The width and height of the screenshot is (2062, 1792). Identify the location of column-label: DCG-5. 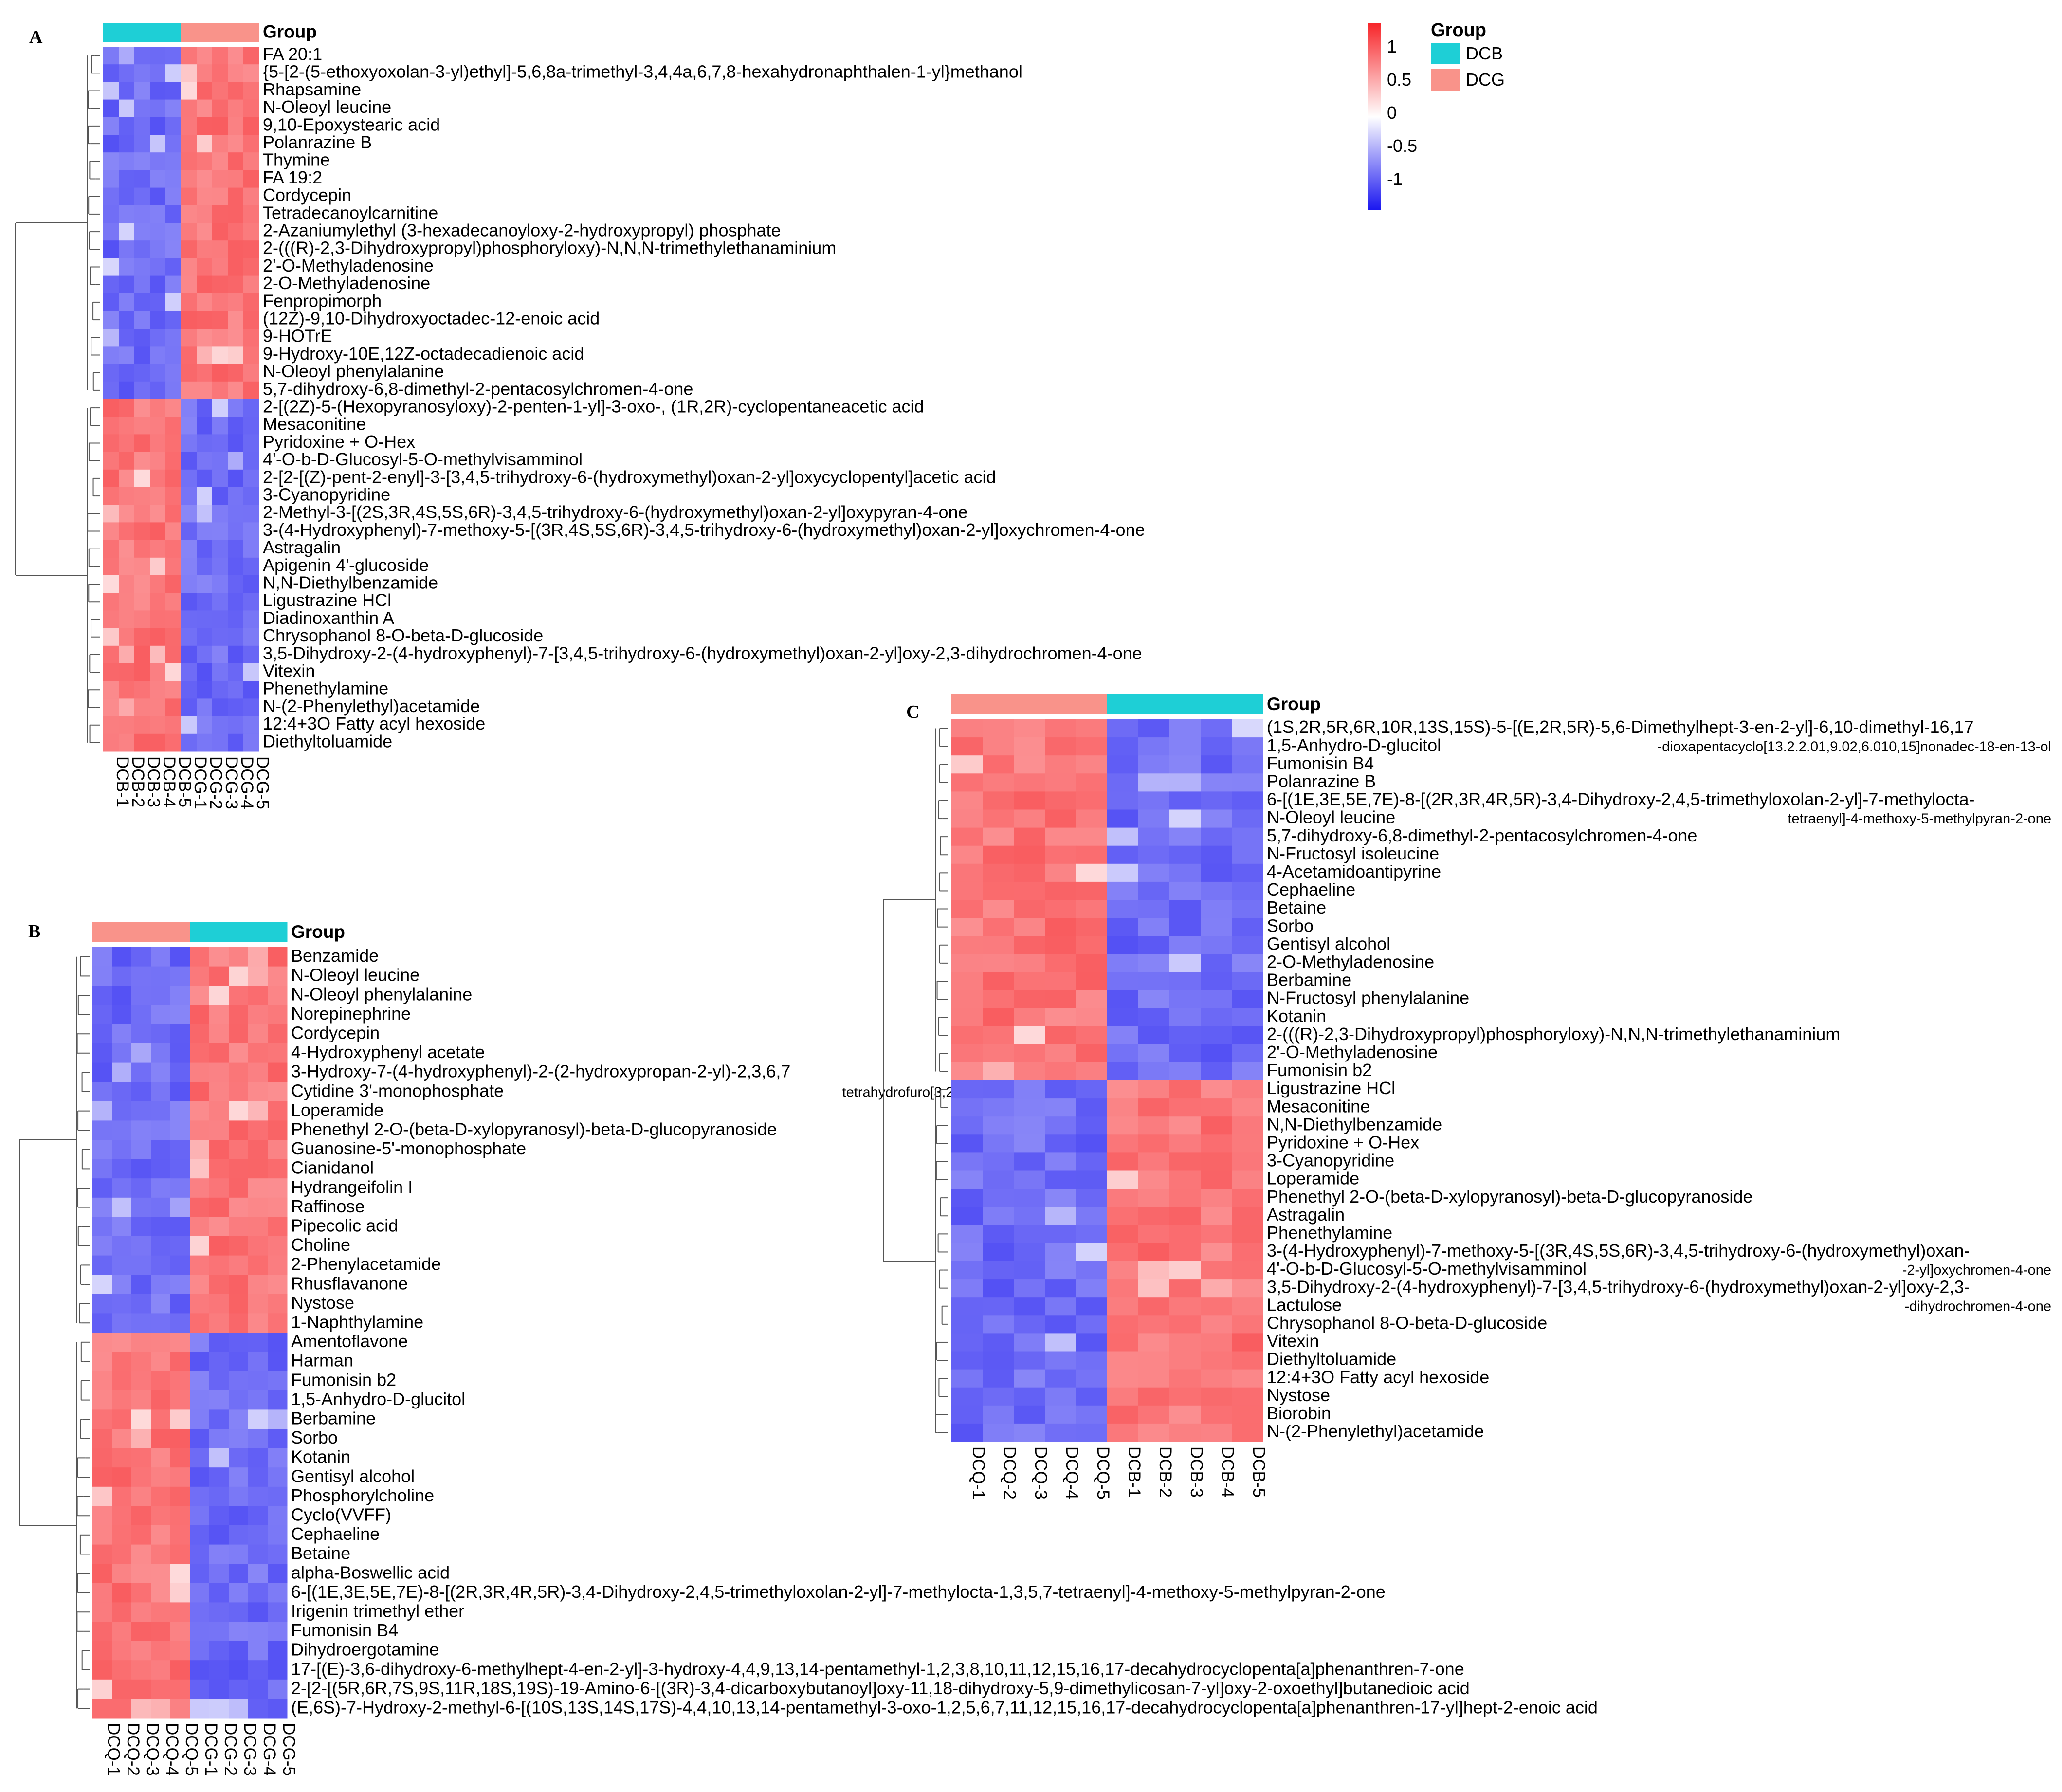
(288, 1749).